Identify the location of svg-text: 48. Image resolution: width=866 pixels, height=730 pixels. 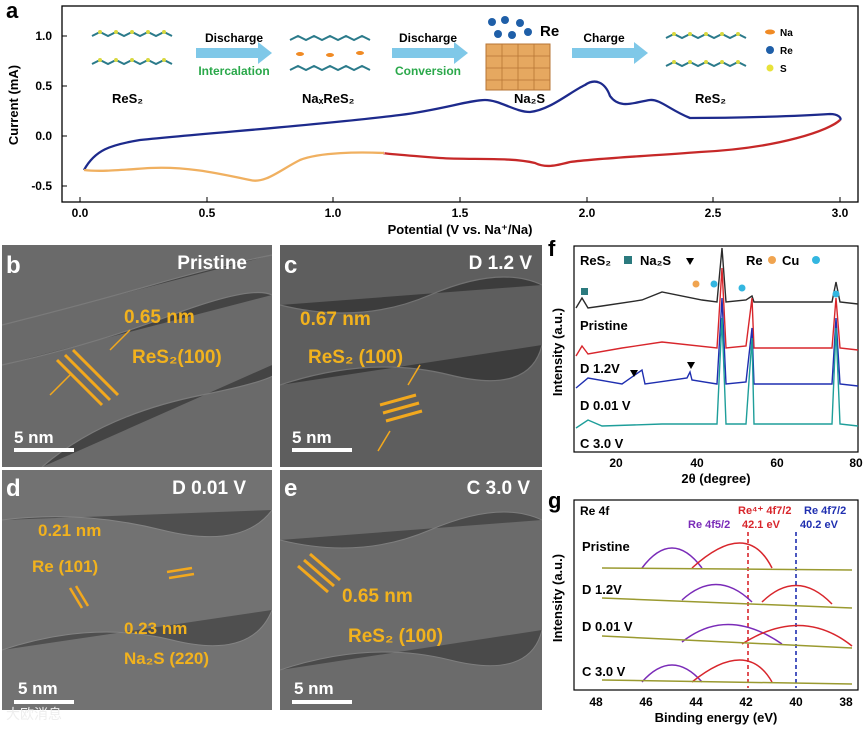
(596, 702).